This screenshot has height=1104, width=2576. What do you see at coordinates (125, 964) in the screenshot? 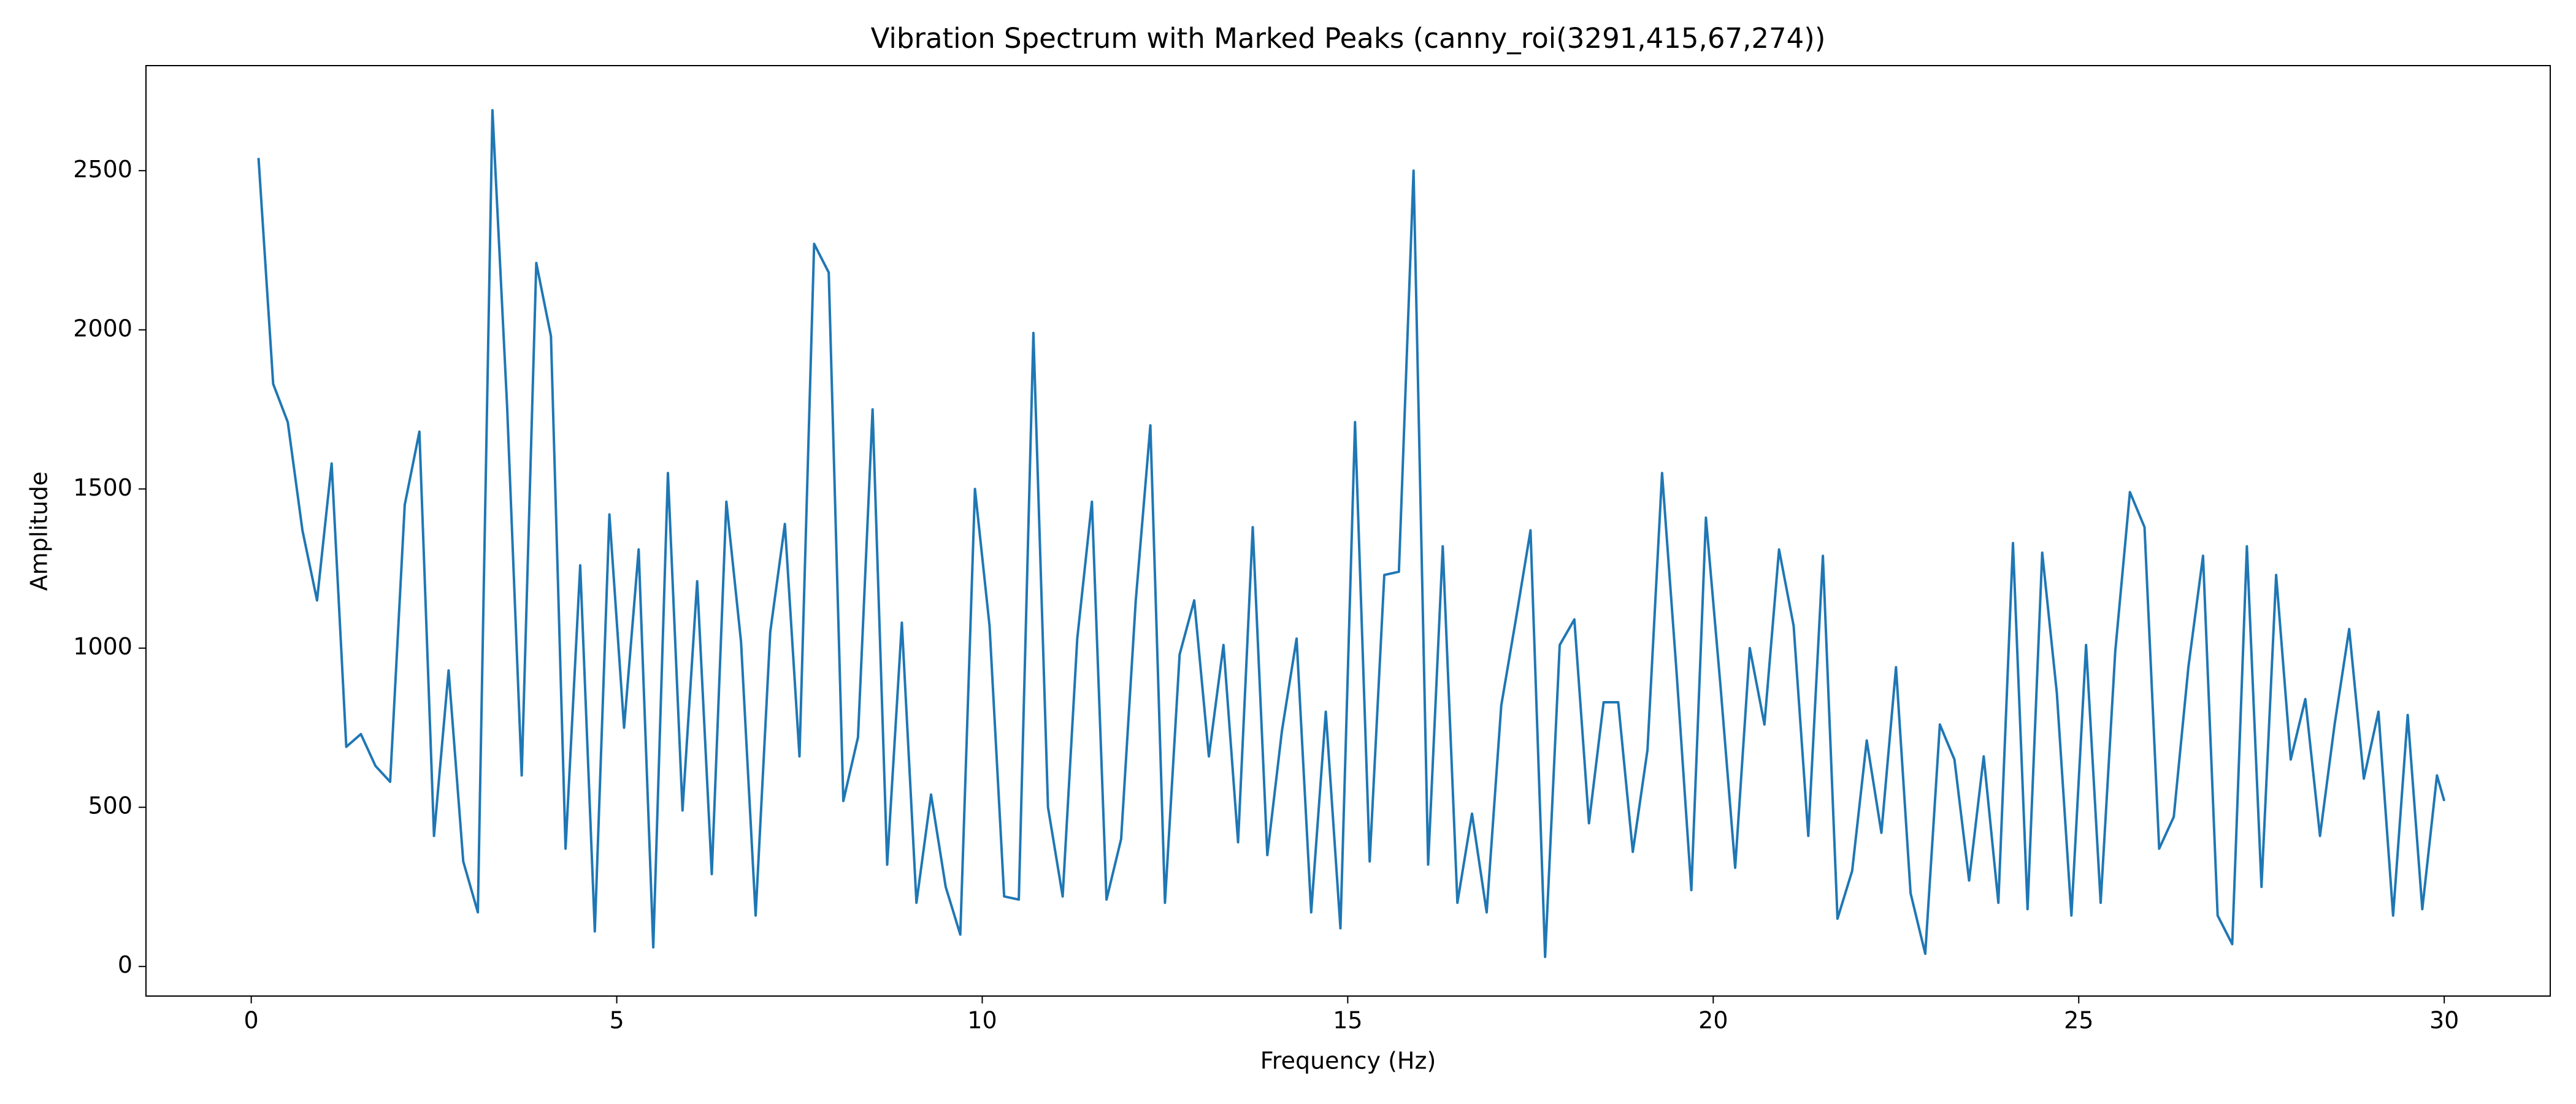
I see `y-tick-label: 0` at bounding box center [125, 964].